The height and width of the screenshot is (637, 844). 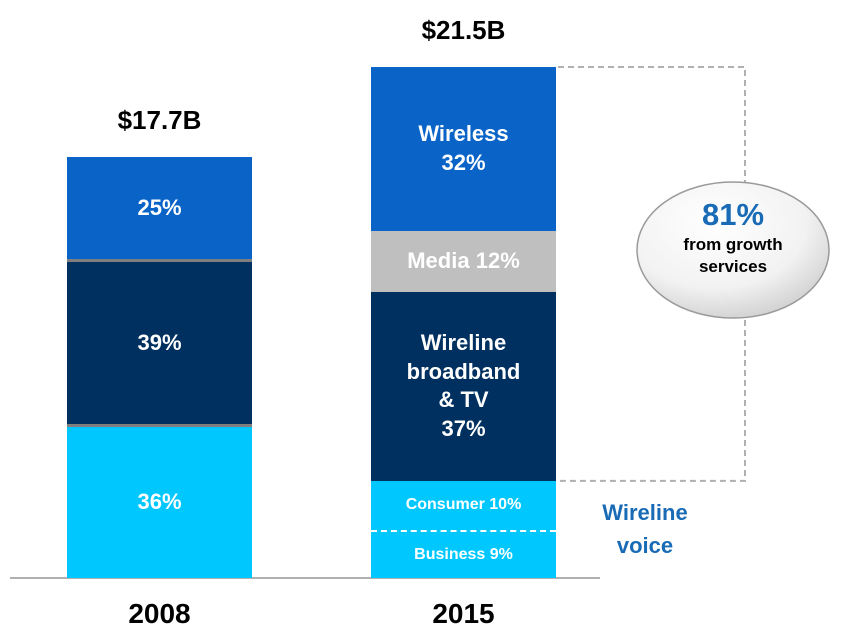 I want to click on segment-name: Wireline broadband & TV, so click(x=463, y=371).